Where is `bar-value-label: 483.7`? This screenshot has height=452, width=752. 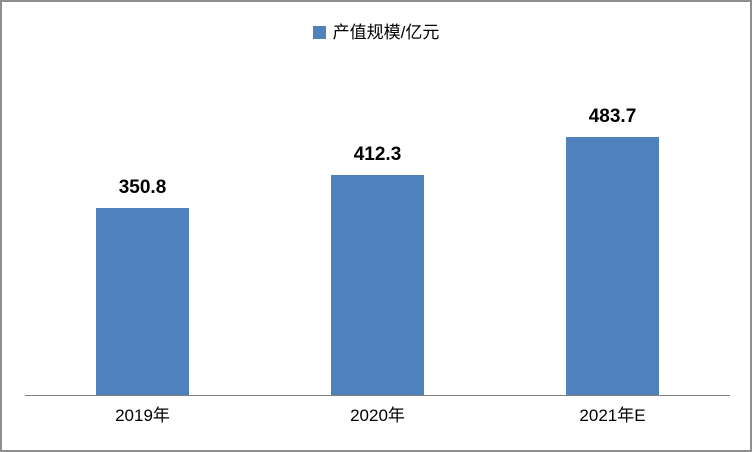
bar-value-label: 483.7 is located at coordinates (612, 116).